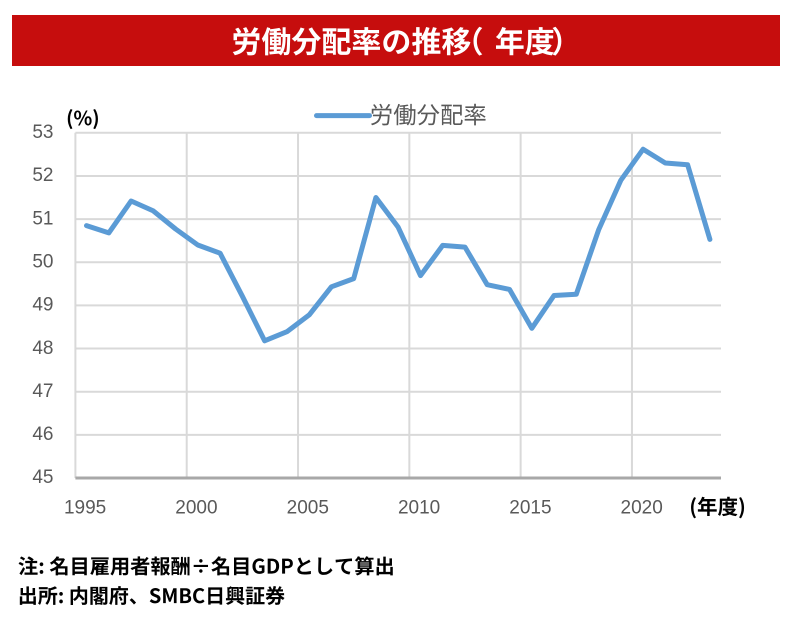  What do you see at coordinates (42, 391) in the screenshot?
I see `svg-text: 47` at bounding box center [42, 391].